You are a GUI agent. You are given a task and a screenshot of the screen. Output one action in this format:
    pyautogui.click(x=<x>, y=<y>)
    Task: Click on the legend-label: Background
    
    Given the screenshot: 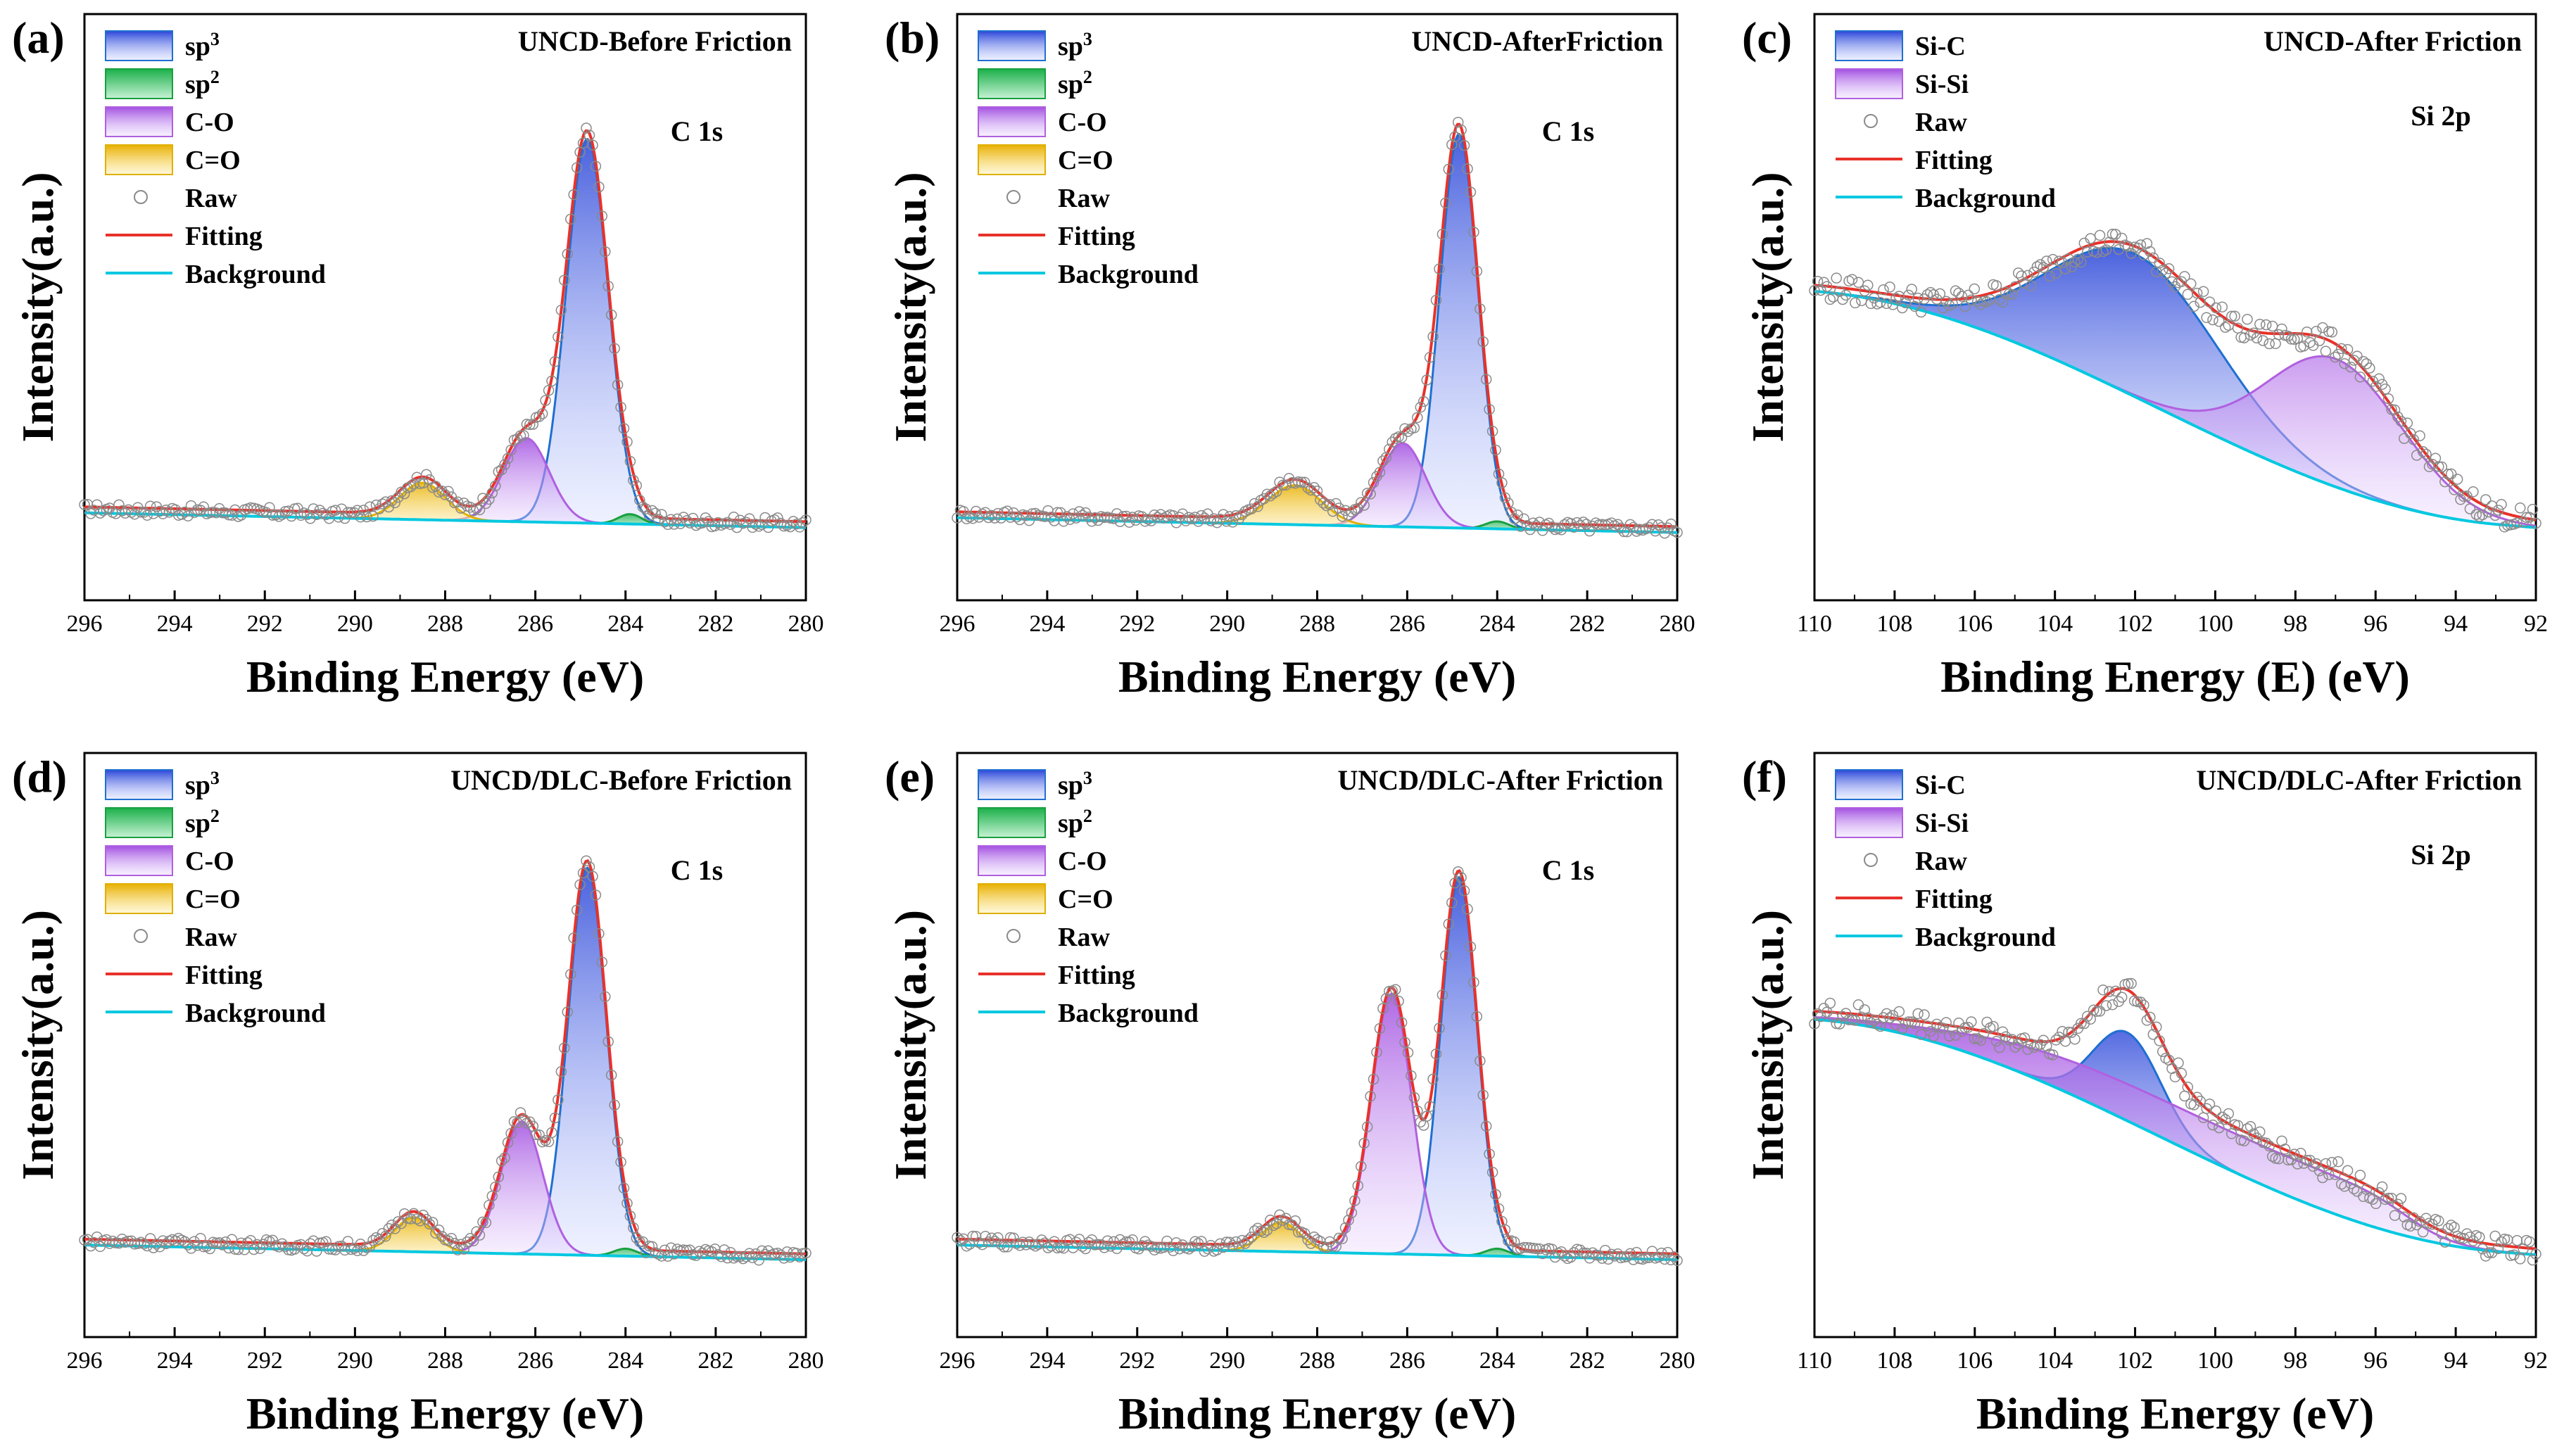 What is the action you would take?
    pyautogui.click(x=256, y=1013)
    